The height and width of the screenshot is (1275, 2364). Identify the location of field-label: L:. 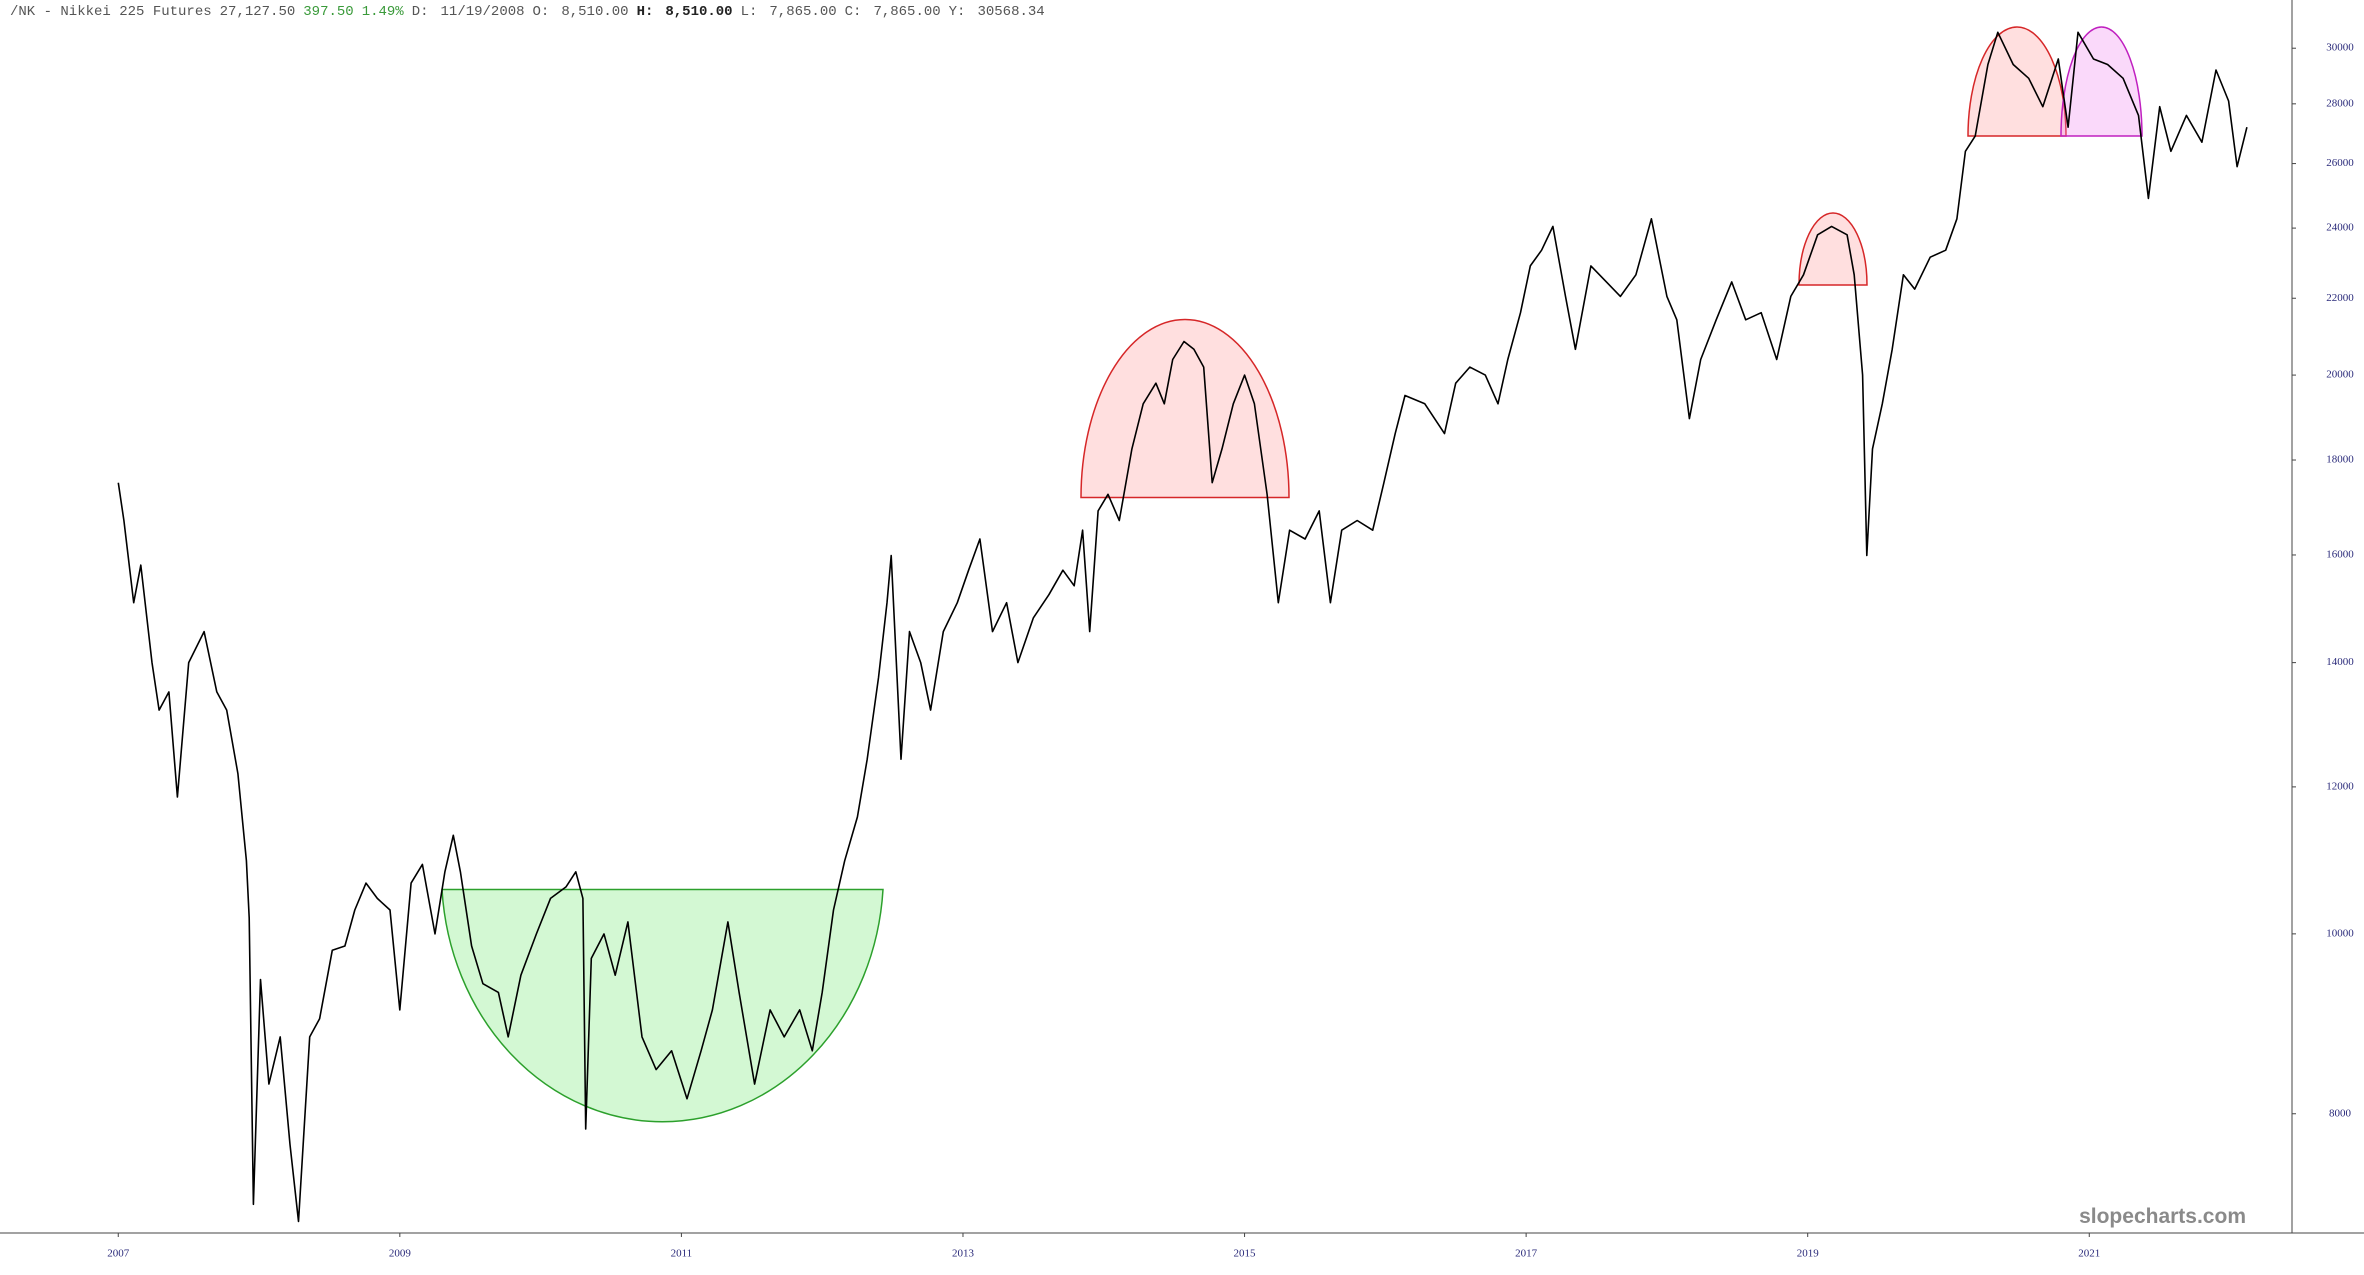
(749, 12).